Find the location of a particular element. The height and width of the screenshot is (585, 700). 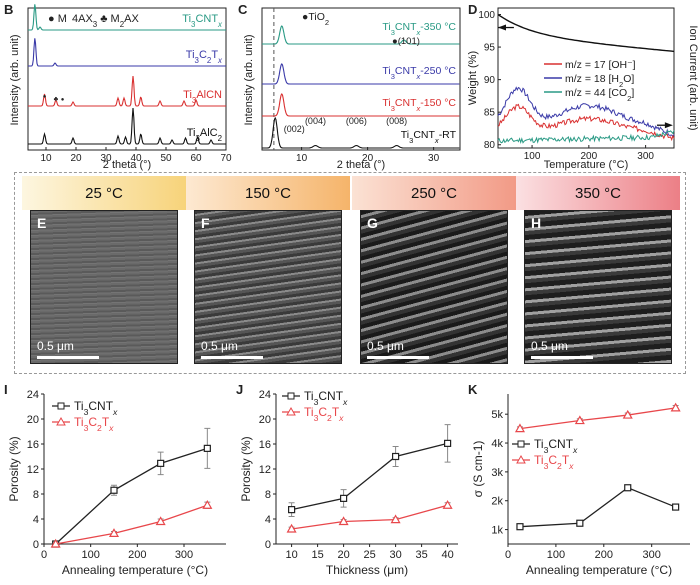

x-axis-label: Annealing temperature (°C) is located at coordinates (135, 570).